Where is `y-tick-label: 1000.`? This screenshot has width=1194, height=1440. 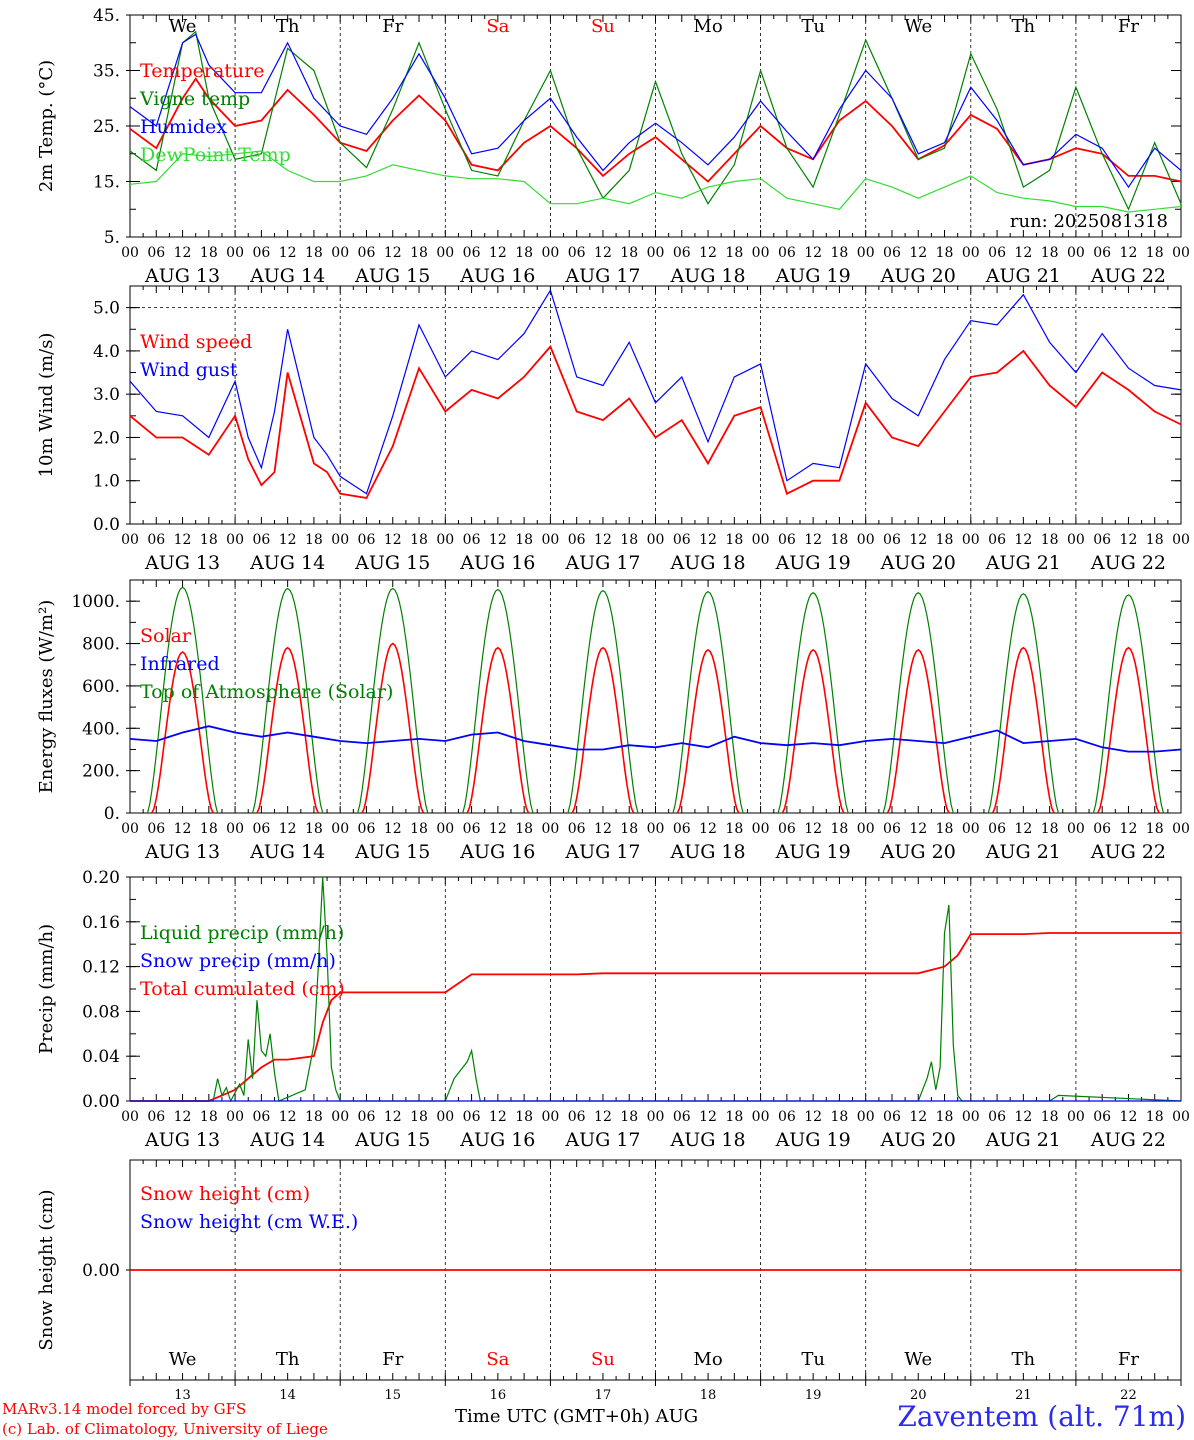
y-tick-label: 1000. is located at coordinates (95, 602).